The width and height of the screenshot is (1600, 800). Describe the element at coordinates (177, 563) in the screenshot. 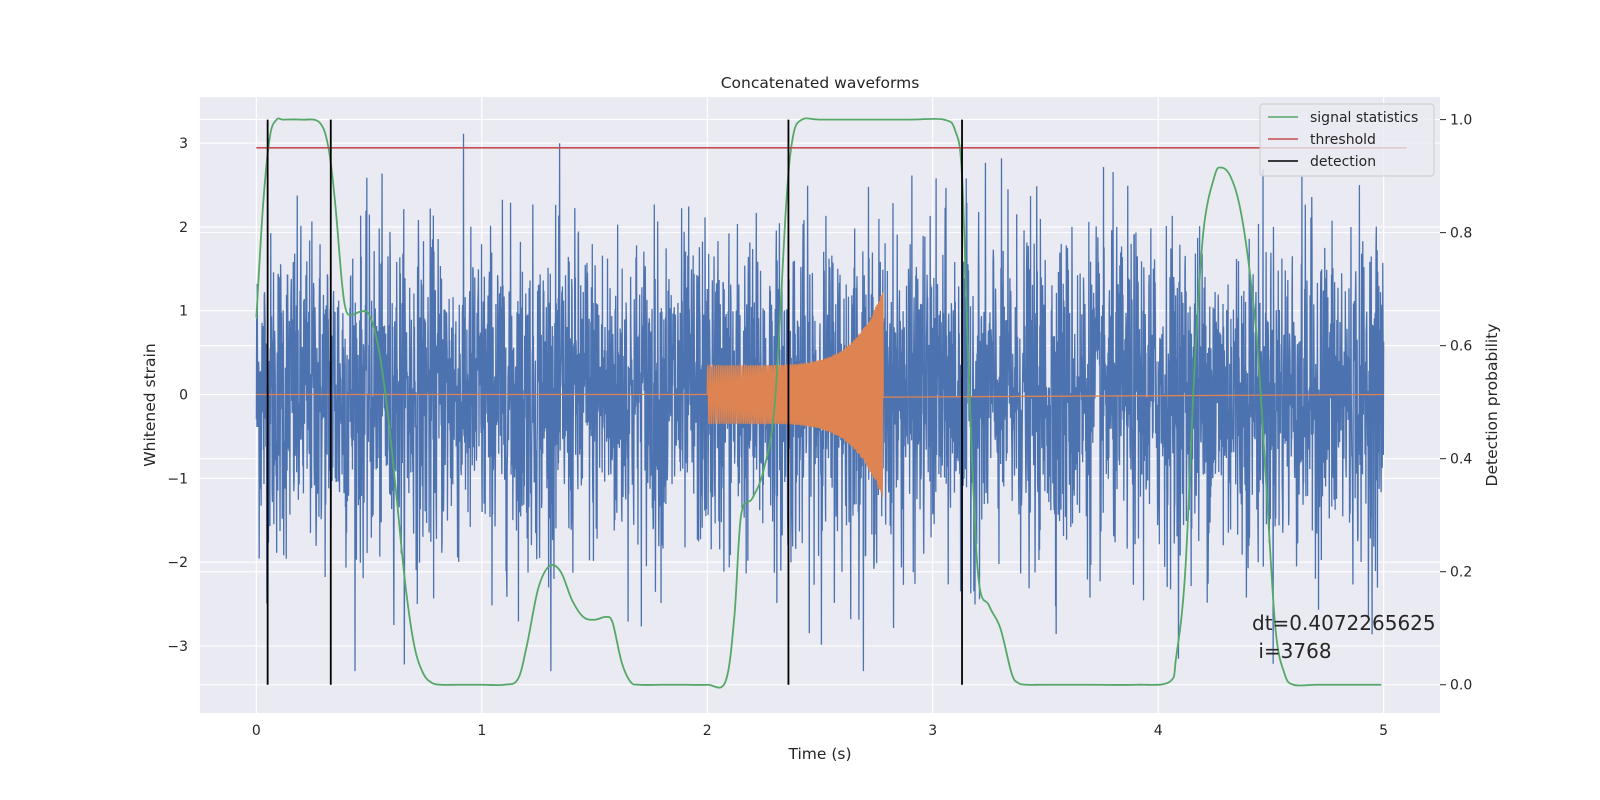

I see `y-left-tick-label: −2` at that location.